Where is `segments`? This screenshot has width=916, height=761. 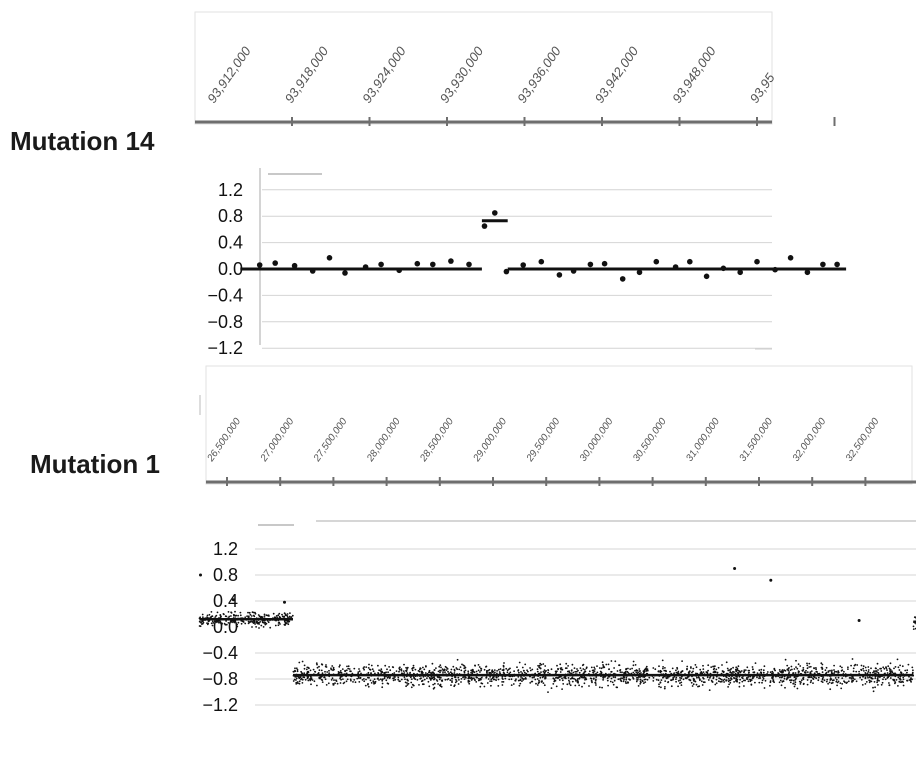 segments is located at coordinates (543, 245).